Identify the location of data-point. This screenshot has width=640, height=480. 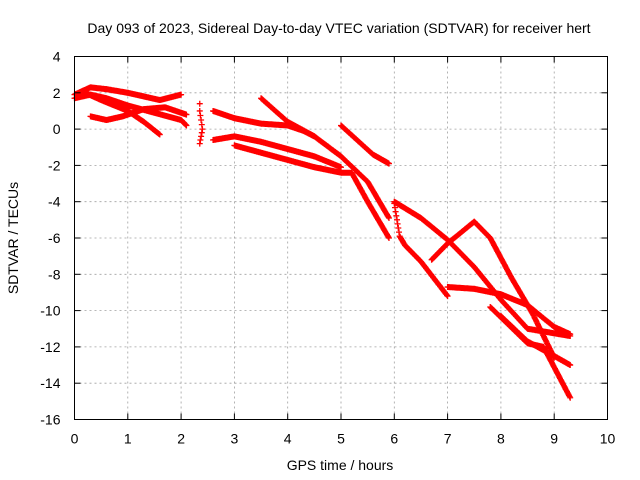
(199, 103).